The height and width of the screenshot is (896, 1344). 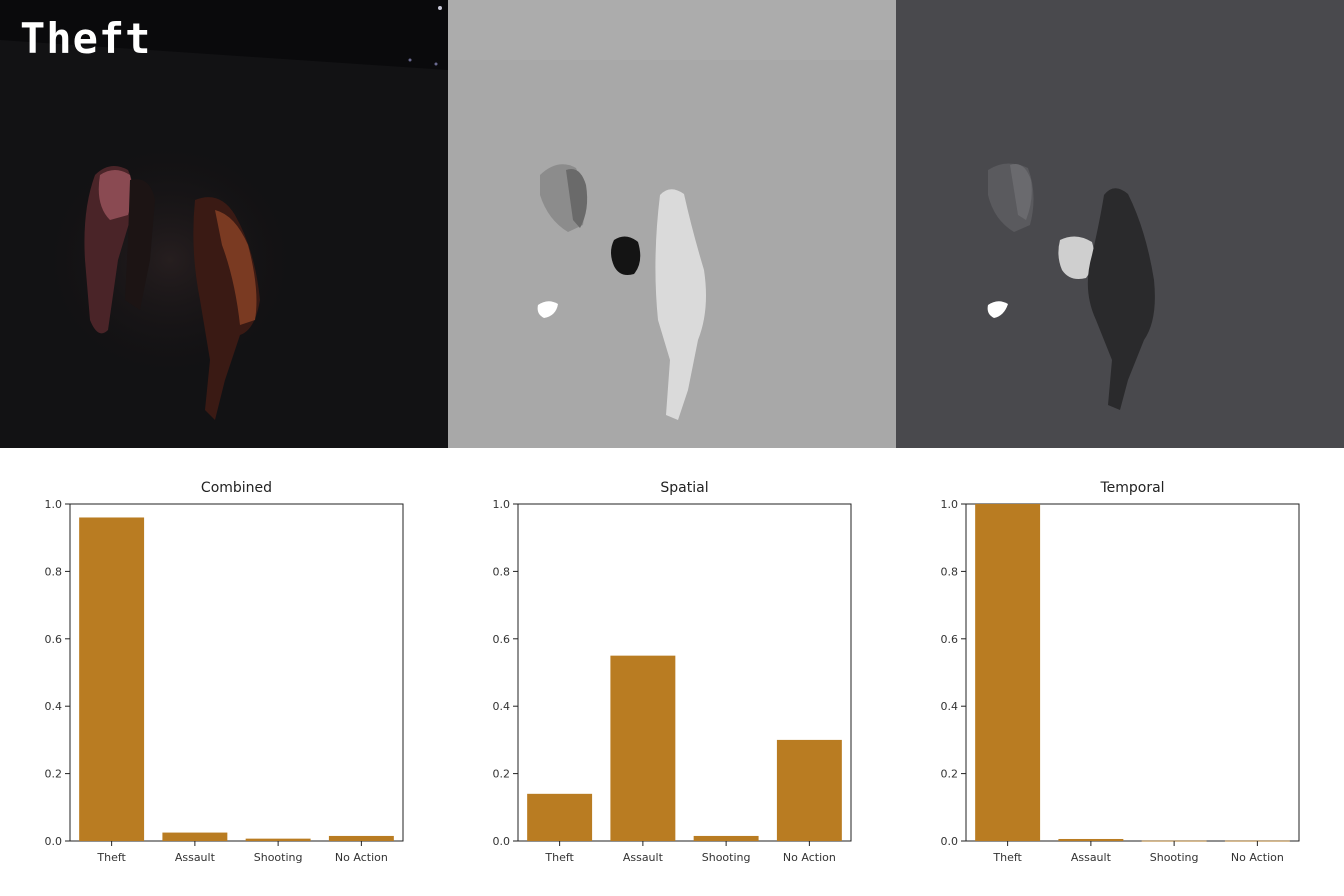 What do you see at coordinates (1007, 857) in the screenshot?
I see `temporal-xtick-label: Theft` at bounding box center [1007, 857].